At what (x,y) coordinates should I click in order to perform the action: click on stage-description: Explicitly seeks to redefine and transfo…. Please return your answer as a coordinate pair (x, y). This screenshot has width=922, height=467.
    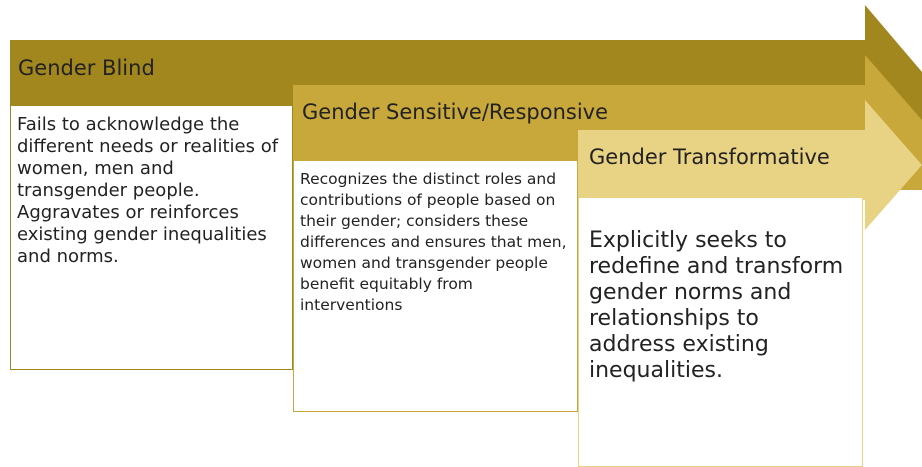
    Looking at the image, I should click on (716, 305).